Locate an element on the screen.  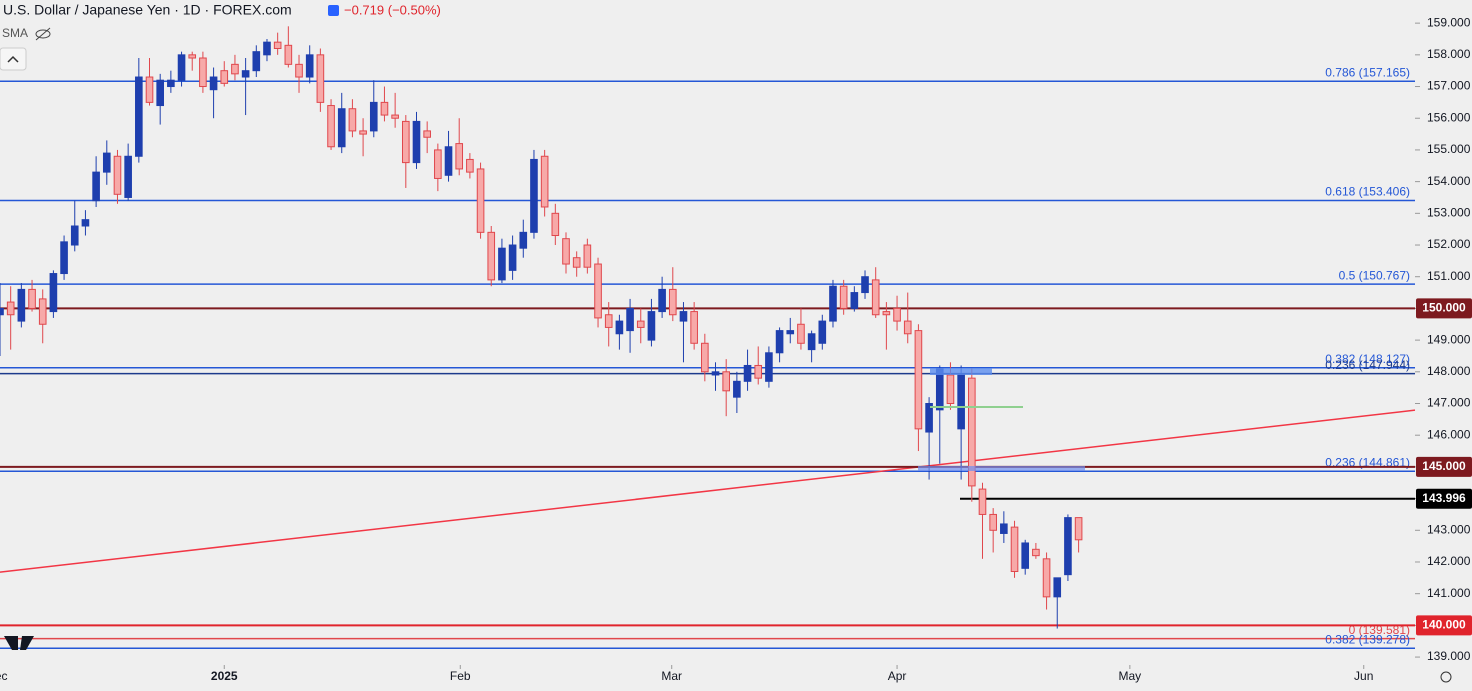
settings-button is located at coordinates (1446, 677).